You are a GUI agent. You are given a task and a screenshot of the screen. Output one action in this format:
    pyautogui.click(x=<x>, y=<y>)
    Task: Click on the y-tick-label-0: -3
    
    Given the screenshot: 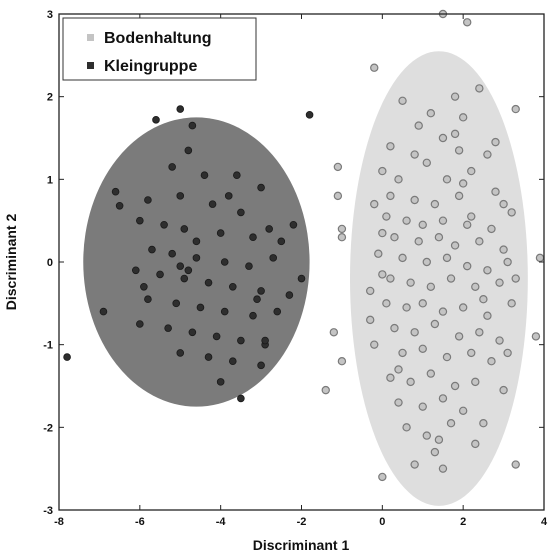 What is the action you would take?
    pyautogui.click(x=48, y=511)
    